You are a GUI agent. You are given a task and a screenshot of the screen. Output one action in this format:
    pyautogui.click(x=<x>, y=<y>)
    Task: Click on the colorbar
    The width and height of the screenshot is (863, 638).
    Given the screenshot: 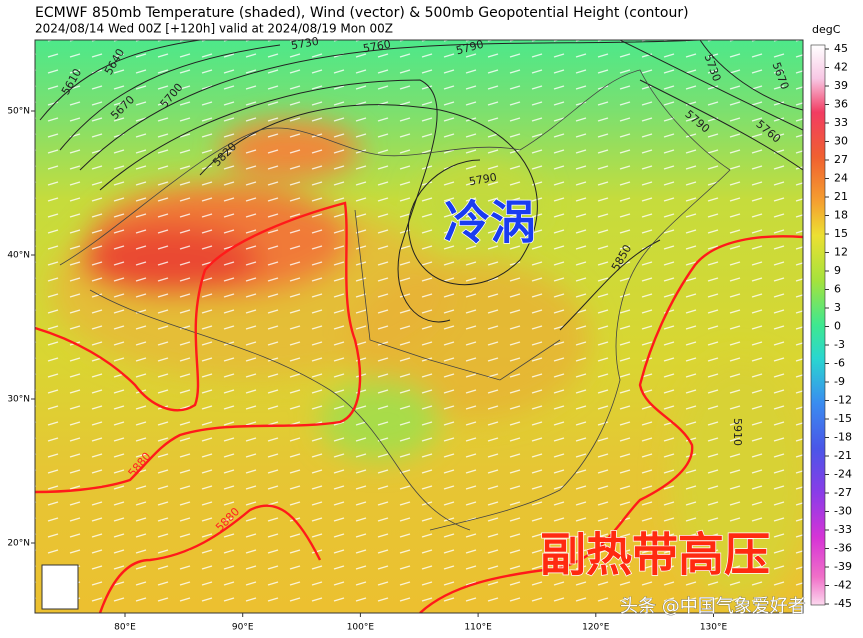 What is the action you would take?
    pyautogui.click(x=818, y=325)
    